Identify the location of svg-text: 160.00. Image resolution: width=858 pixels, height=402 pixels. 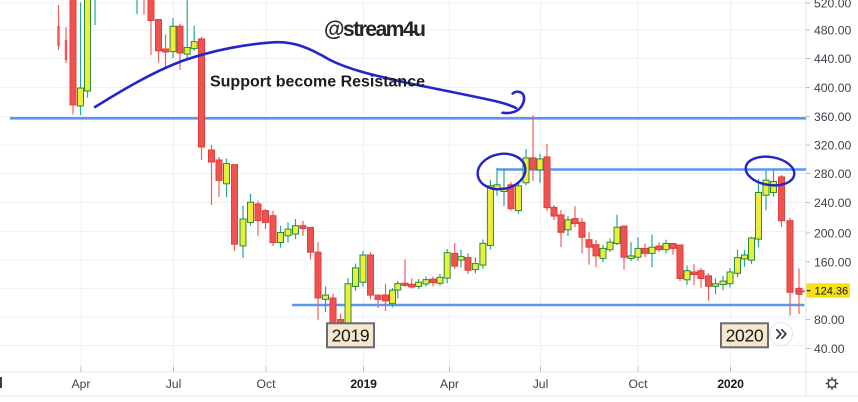
(832, 262).